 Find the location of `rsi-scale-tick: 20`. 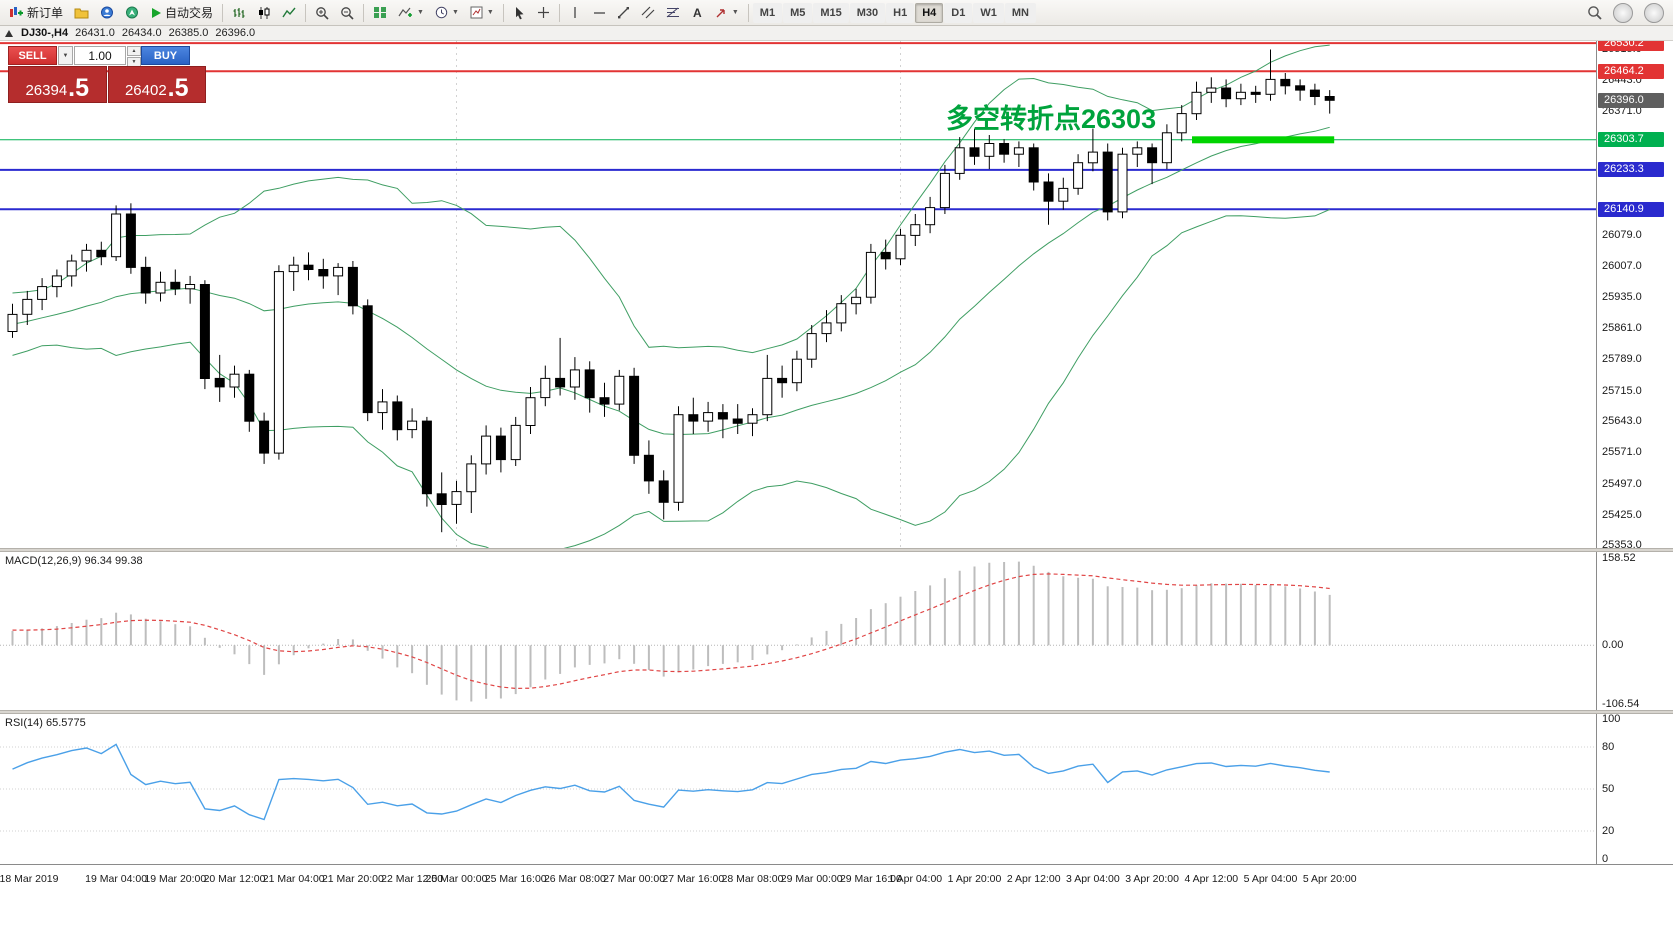

rsi-scale-tick: 20 is located at coordinates (1608, 830).